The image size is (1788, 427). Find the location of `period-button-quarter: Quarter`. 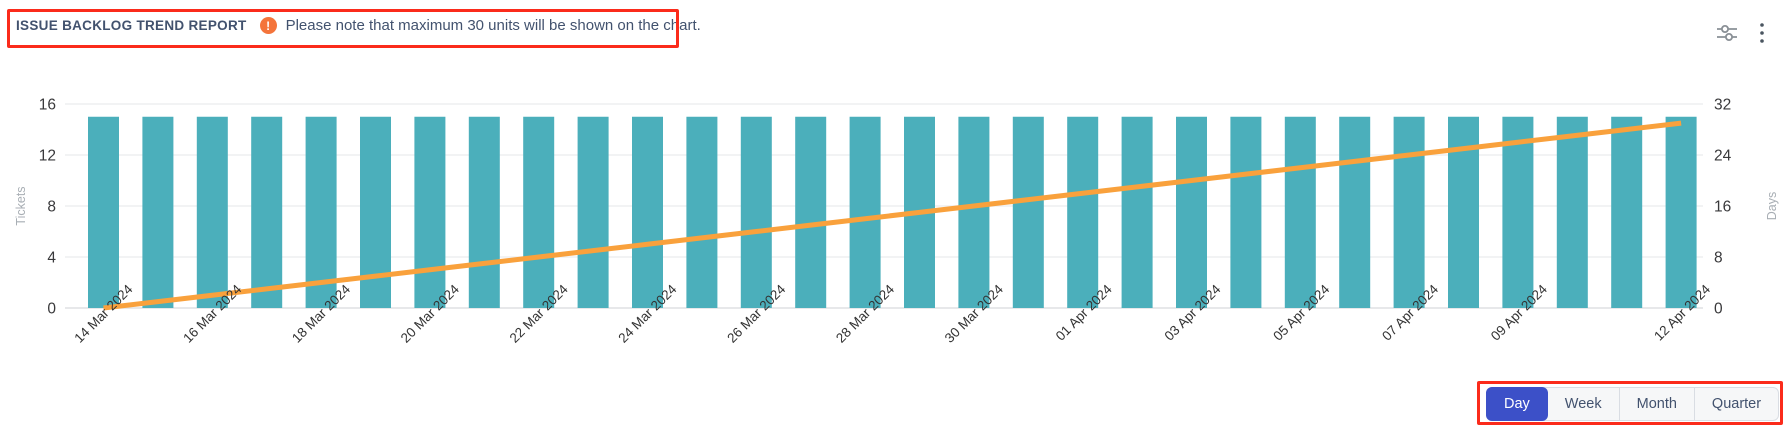

period-button-quarter: Quarter is located at coordinates (1735, 404).